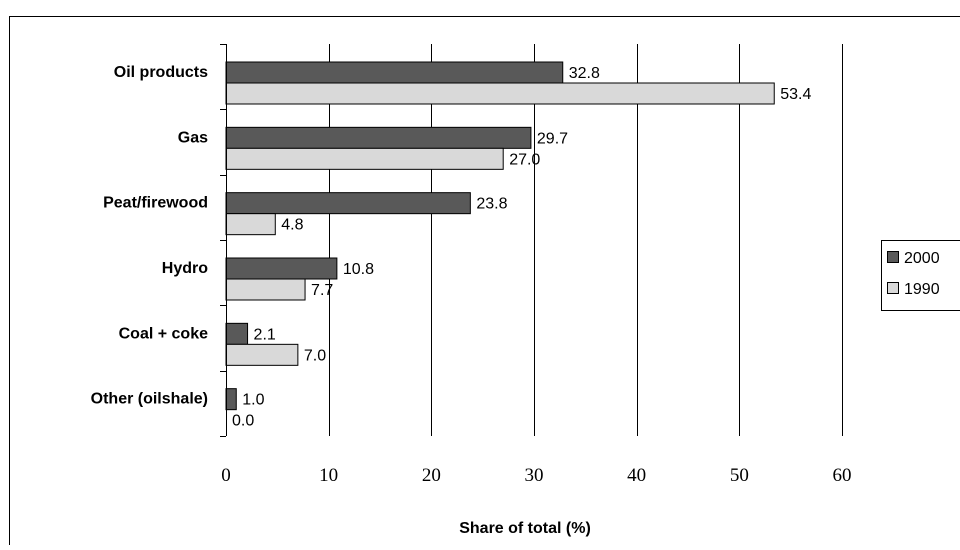 The image size is (960, 550). I want to click on category-label: Hydro, so click(185, 268).